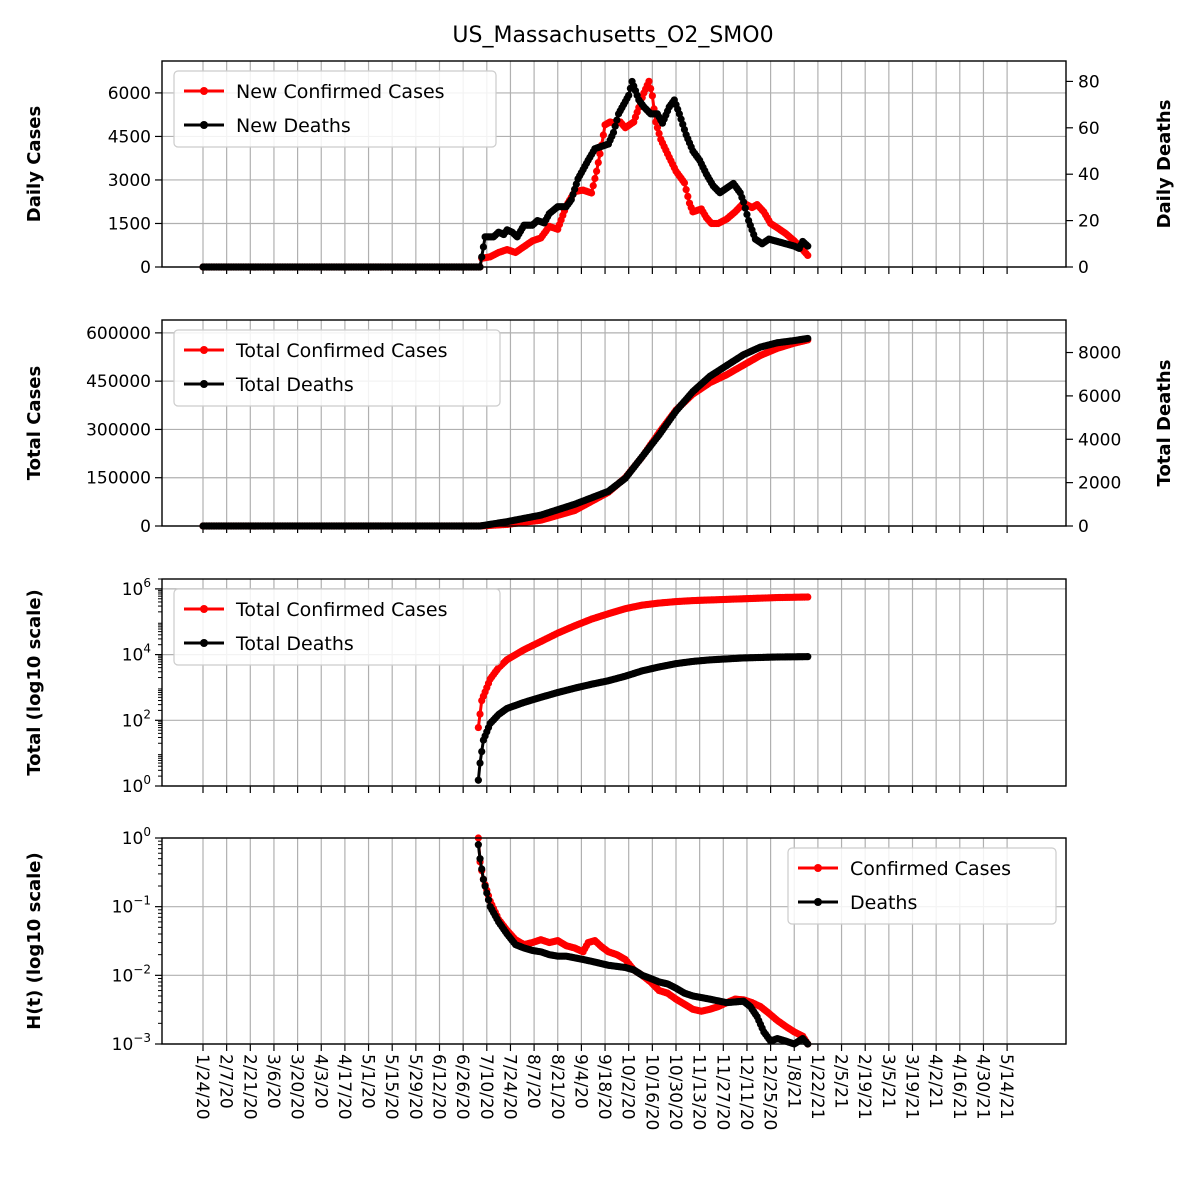 The height and width of the screenshot is (1200, 1200). I want to click on x-tick-label: 11/27/20, so click(722, 1092).